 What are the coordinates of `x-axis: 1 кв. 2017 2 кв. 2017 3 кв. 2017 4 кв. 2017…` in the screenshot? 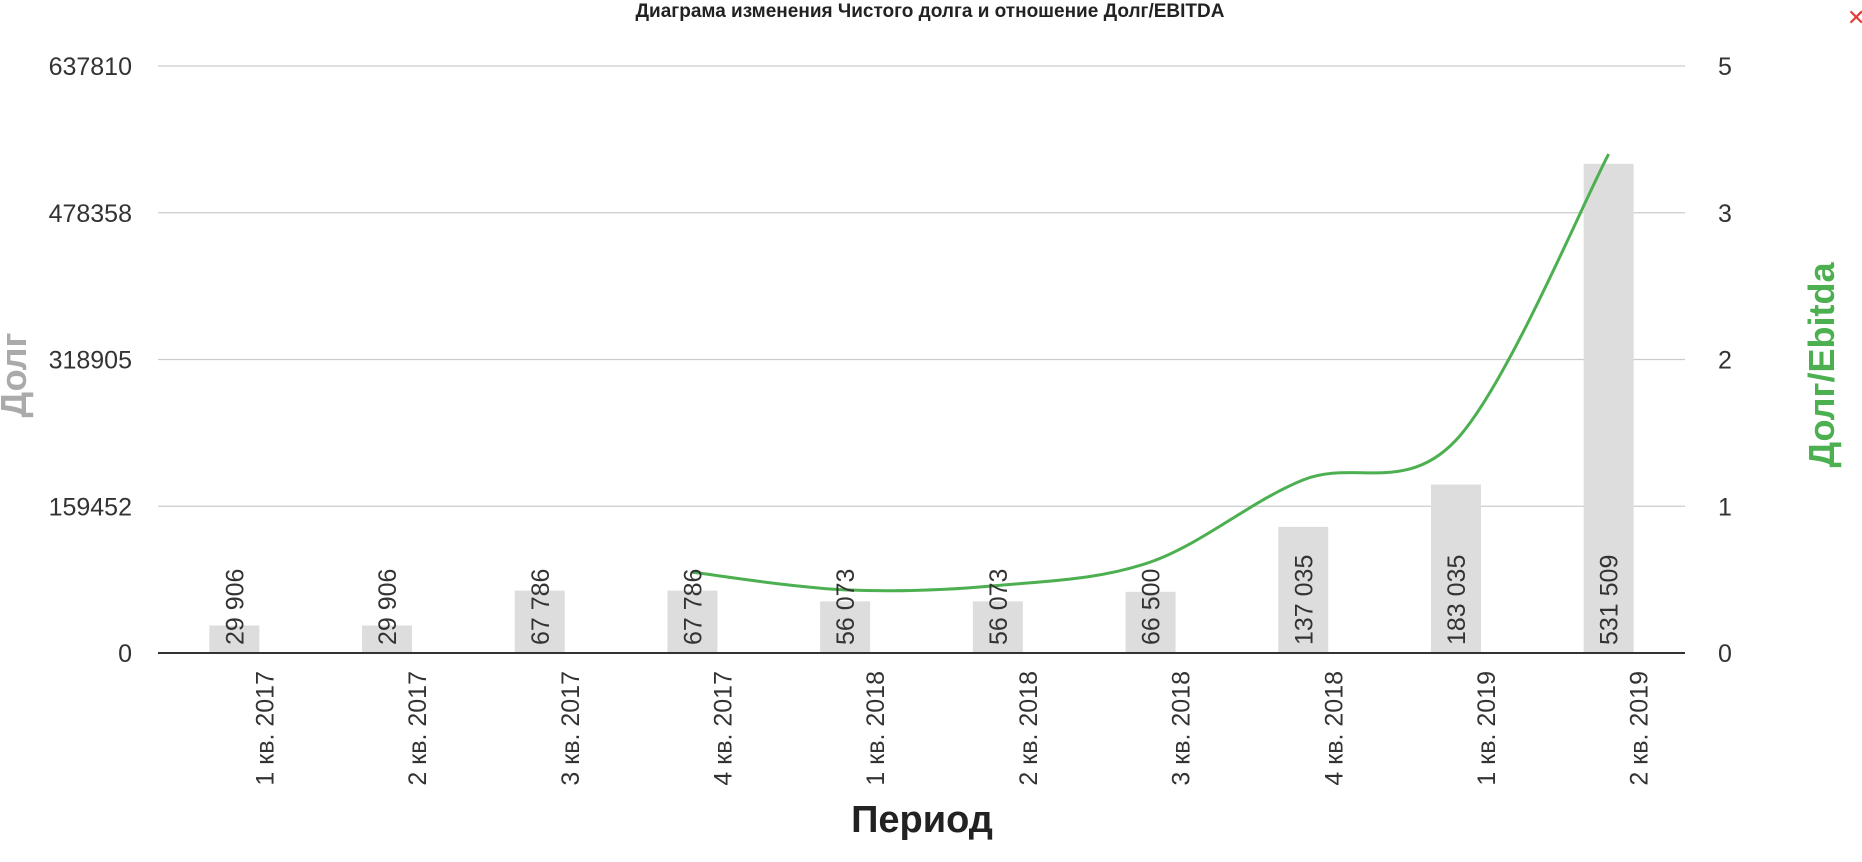 It's located at (952, 728).